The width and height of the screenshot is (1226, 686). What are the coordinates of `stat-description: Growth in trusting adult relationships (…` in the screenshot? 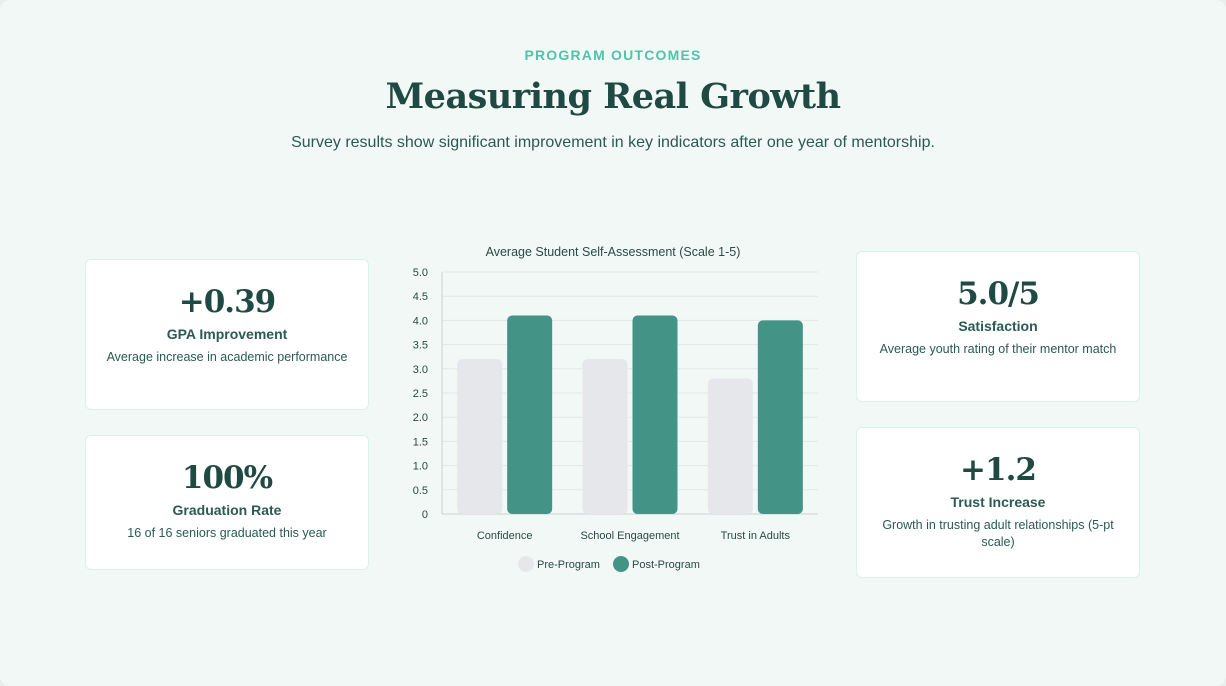 It's located at (998, 533).